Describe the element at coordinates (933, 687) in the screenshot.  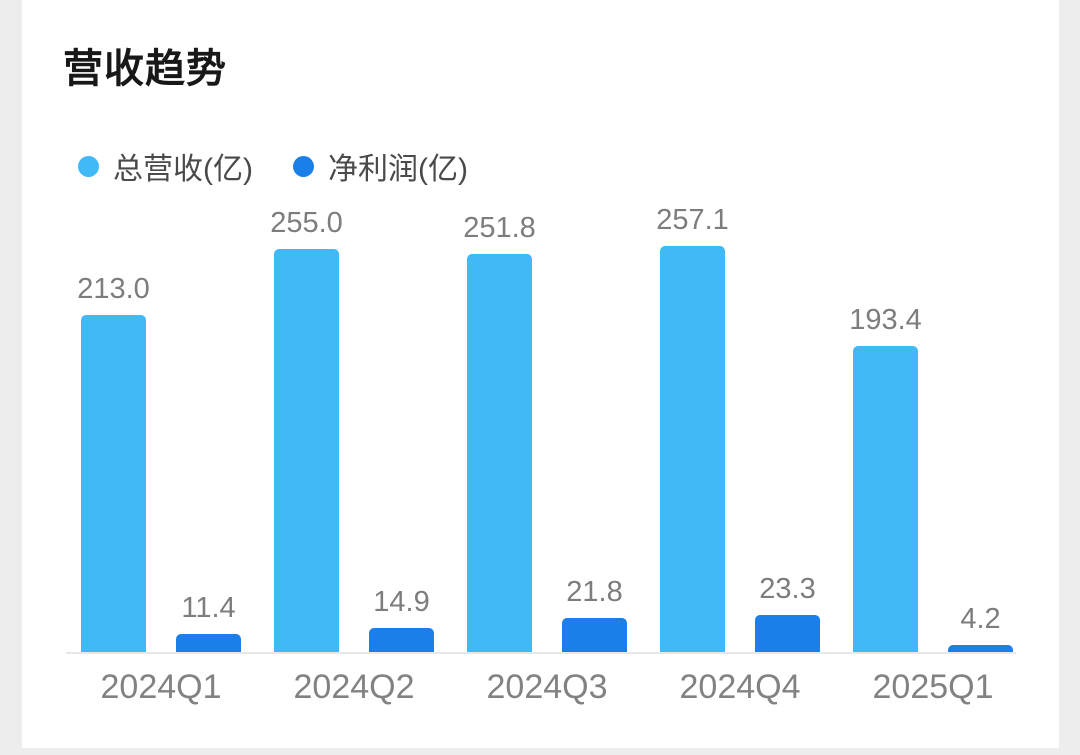
I see `x-axis-label-2025Q1: 2025Q1` at that location.